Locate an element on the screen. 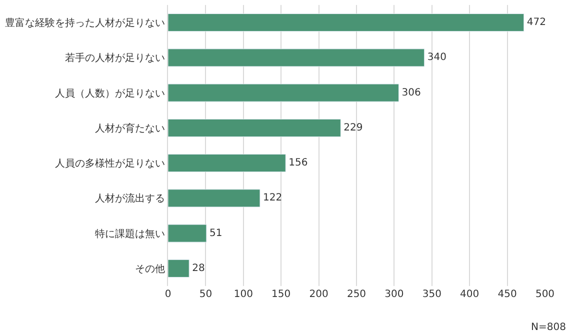 This screenshot has height=336, width=585. x-tick-label: 450 is located at coordinates (507, 294).